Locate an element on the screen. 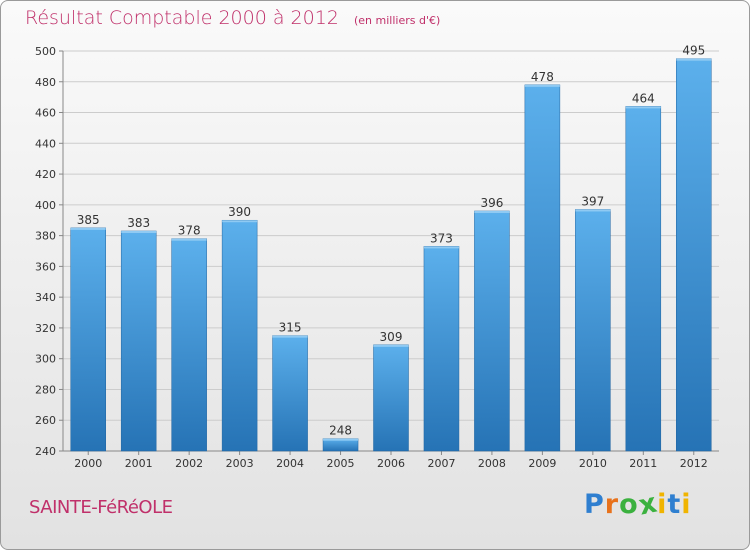  y-tick-label: 380 is located at coordinates (45, 236).